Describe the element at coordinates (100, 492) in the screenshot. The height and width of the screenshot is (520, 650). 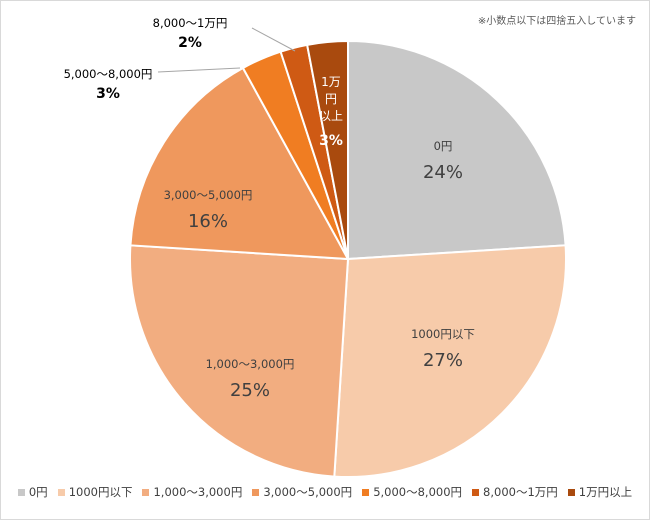
I see `legend-label: 1000円以下` at that location.